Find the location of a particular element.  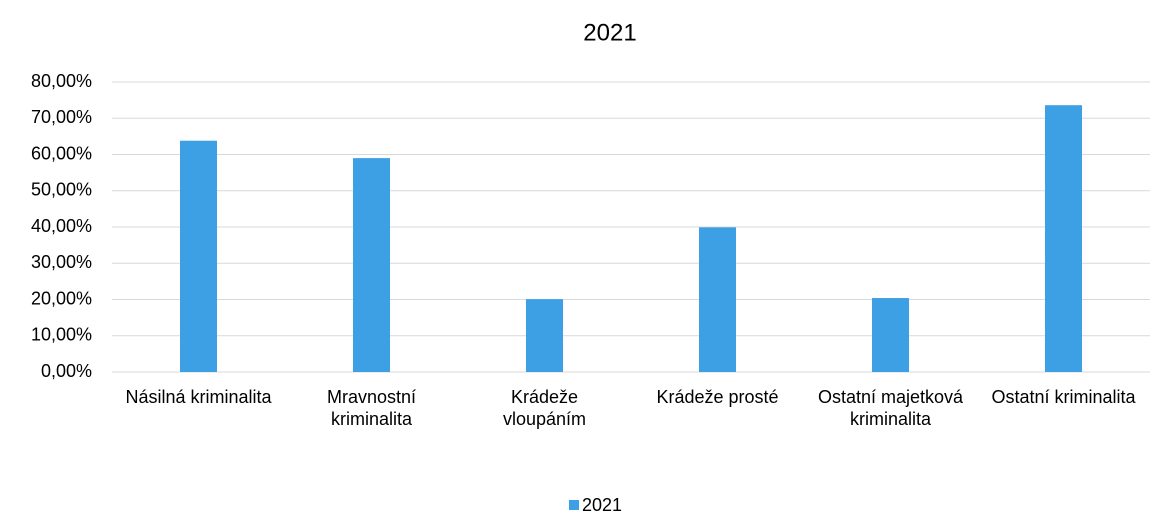

y-tick-label: 70,00% is located at coordinates (61, 117).